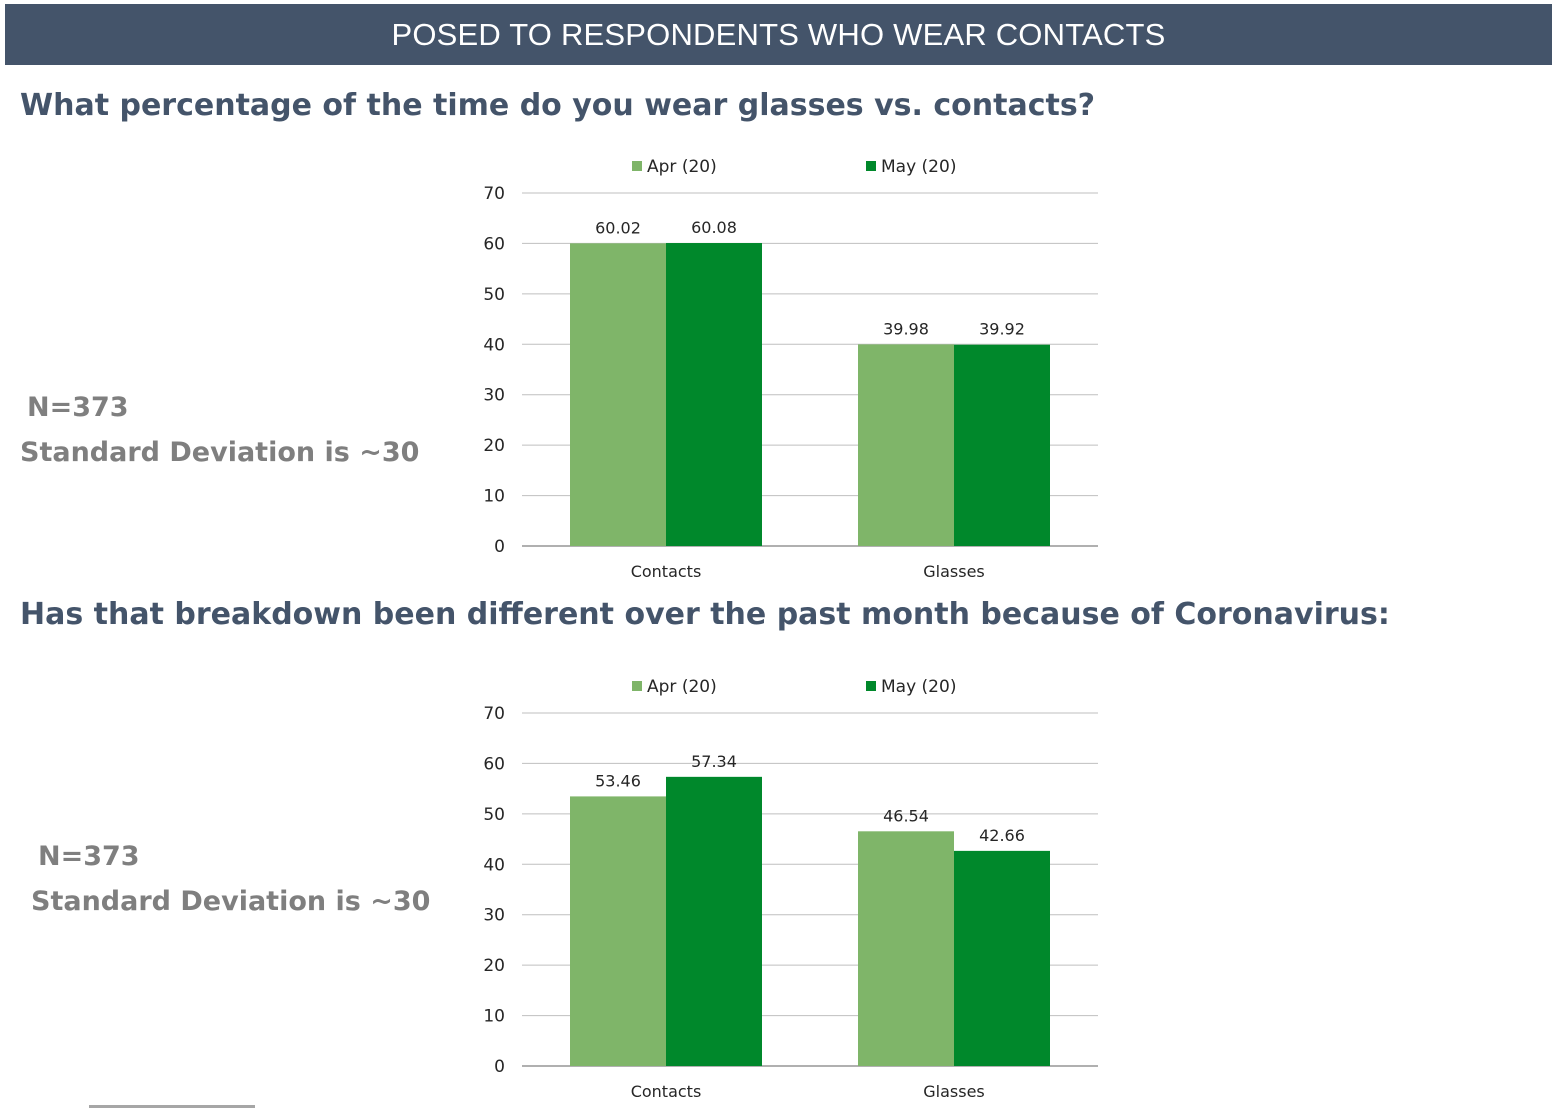 This screenshot has height=1110, width=1552. Describe the element at coordinates (172, 1106) in the screenshot. I see `footer-rule` at that location.